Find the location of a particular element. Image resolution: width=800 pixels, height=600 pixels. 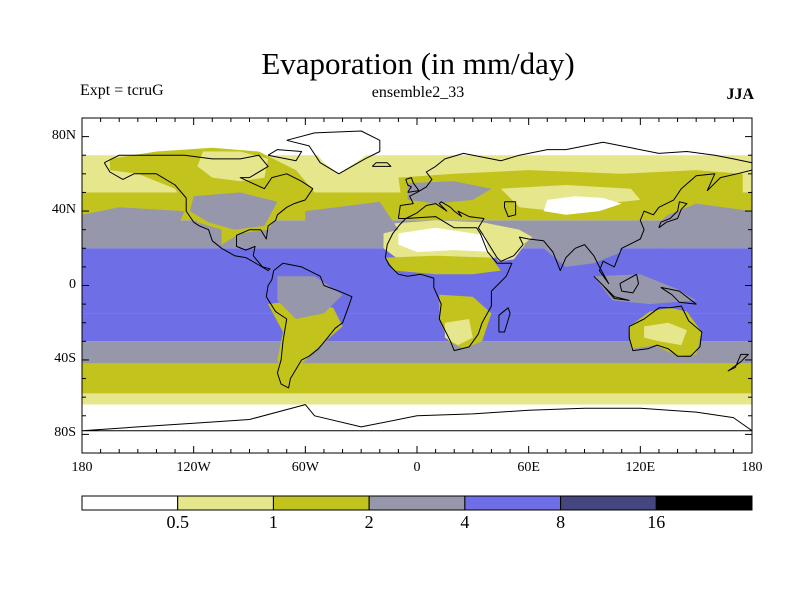

coastline-madagascar is located at coordinates (504, 320).